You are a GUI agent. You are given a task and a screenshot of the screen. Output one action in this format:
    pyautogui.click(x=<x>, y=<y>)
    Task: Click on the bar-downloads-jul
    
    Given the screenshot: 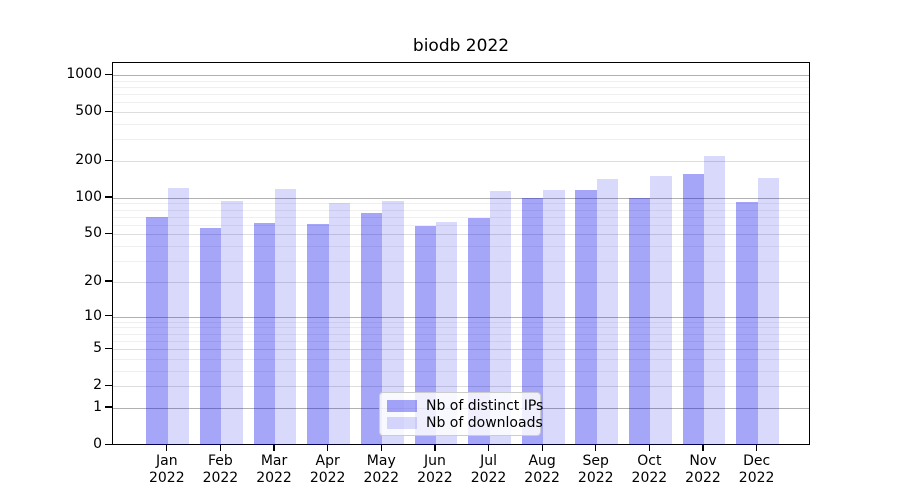 What is the action you would take?
    pyautogui.click(x=500, y=317)
    